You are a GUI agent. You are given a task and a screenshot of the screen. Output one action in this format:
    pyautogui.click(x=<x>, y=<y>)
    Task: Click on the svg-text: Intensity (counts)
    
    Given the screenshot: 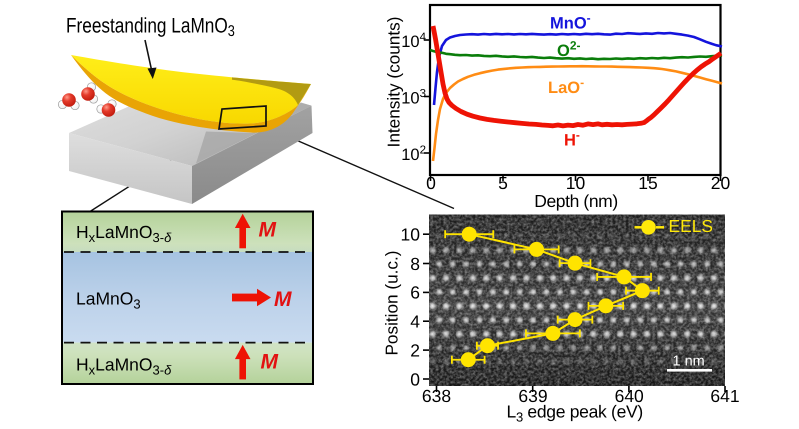 What is the action you would take?
    pyautogui.click(x=394, y=82)
    